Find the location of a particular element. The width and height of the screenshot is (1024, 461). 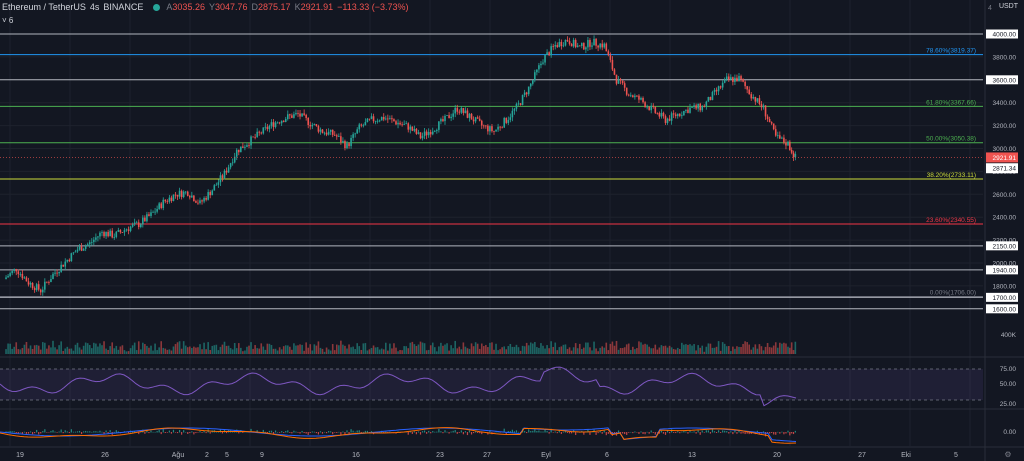

time-axis-label: 27 is located at coordinates (862, 455).